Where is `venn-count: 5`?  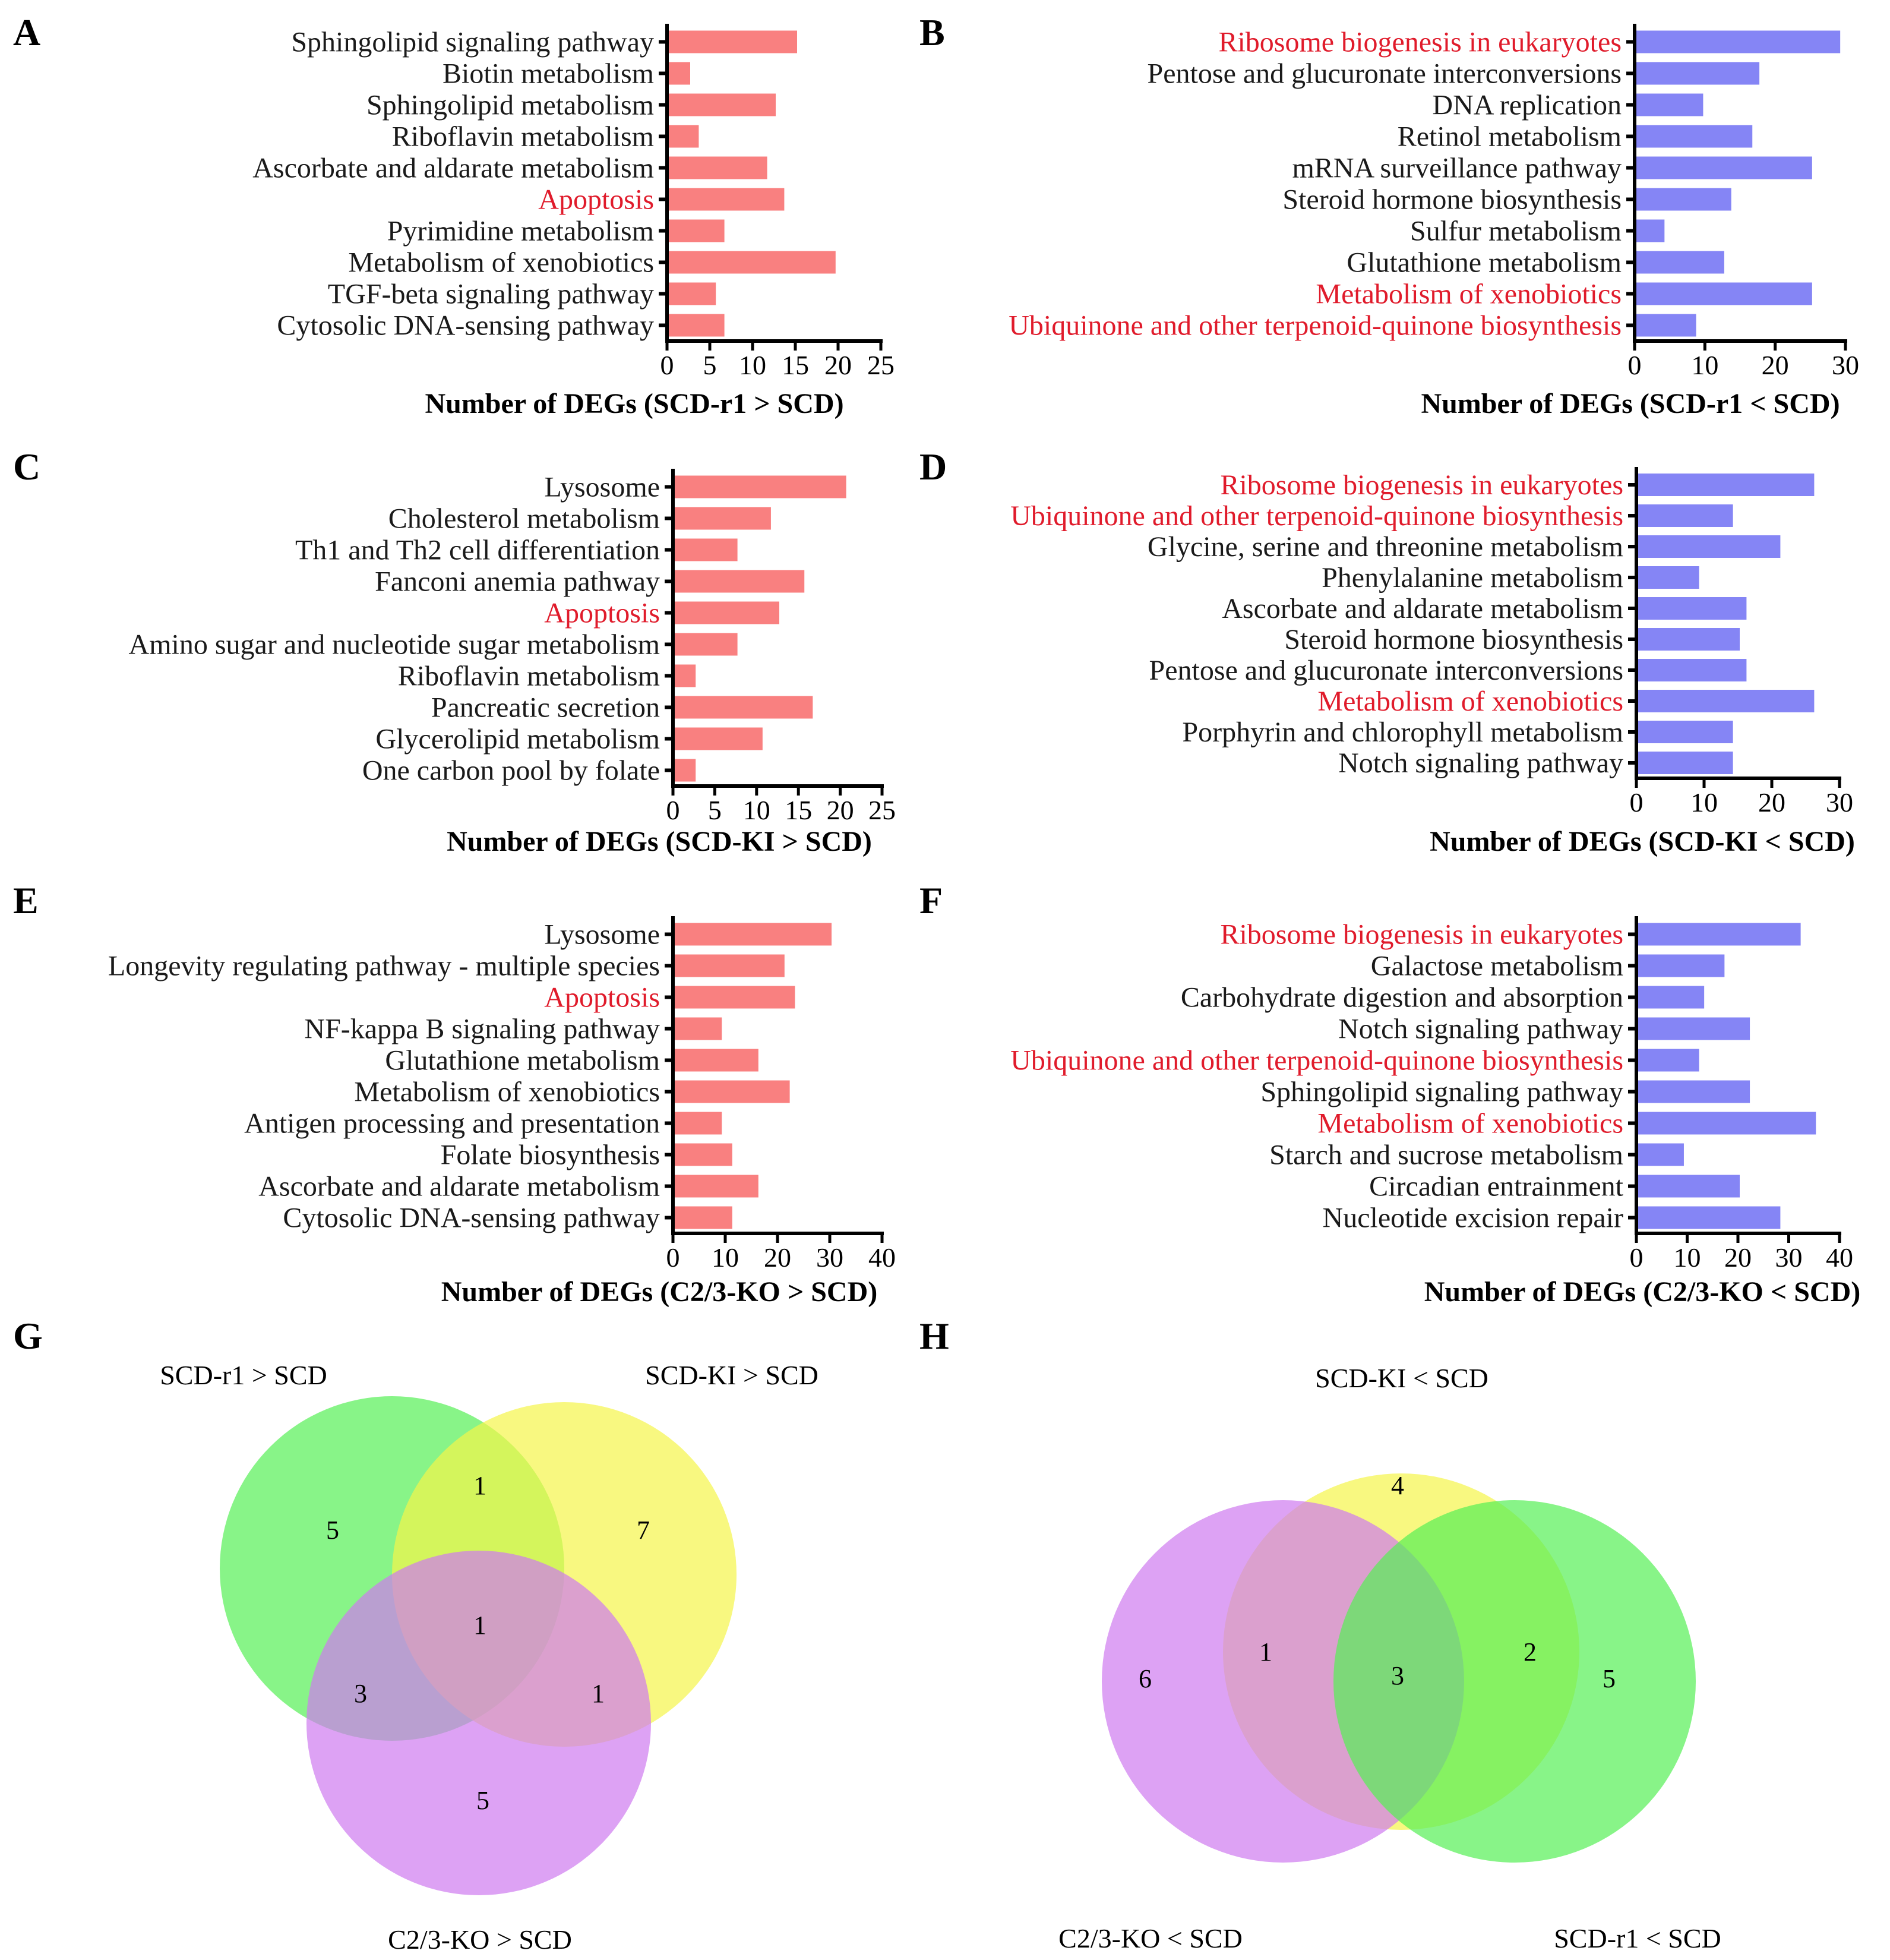 venn-count: 5 is located at coordinates (332, 1530).